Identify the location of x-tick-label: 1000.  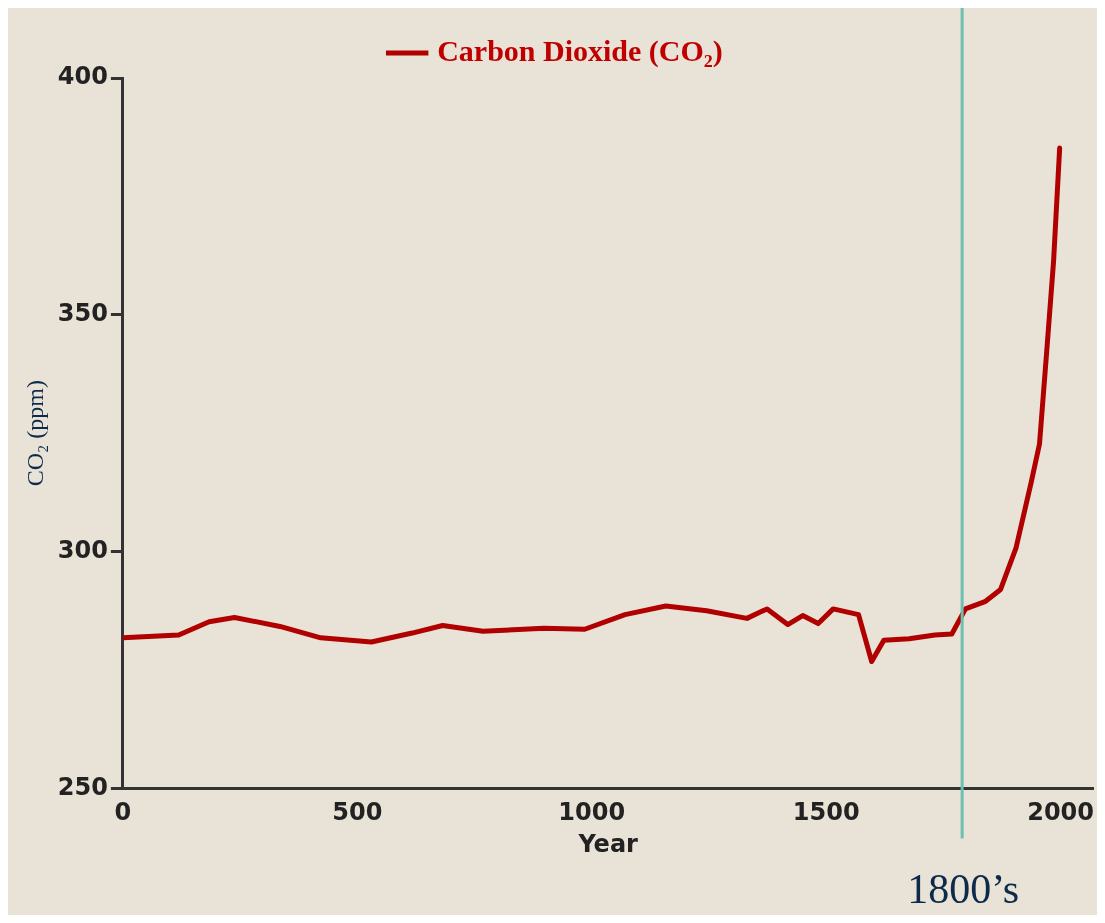
(592, 812).